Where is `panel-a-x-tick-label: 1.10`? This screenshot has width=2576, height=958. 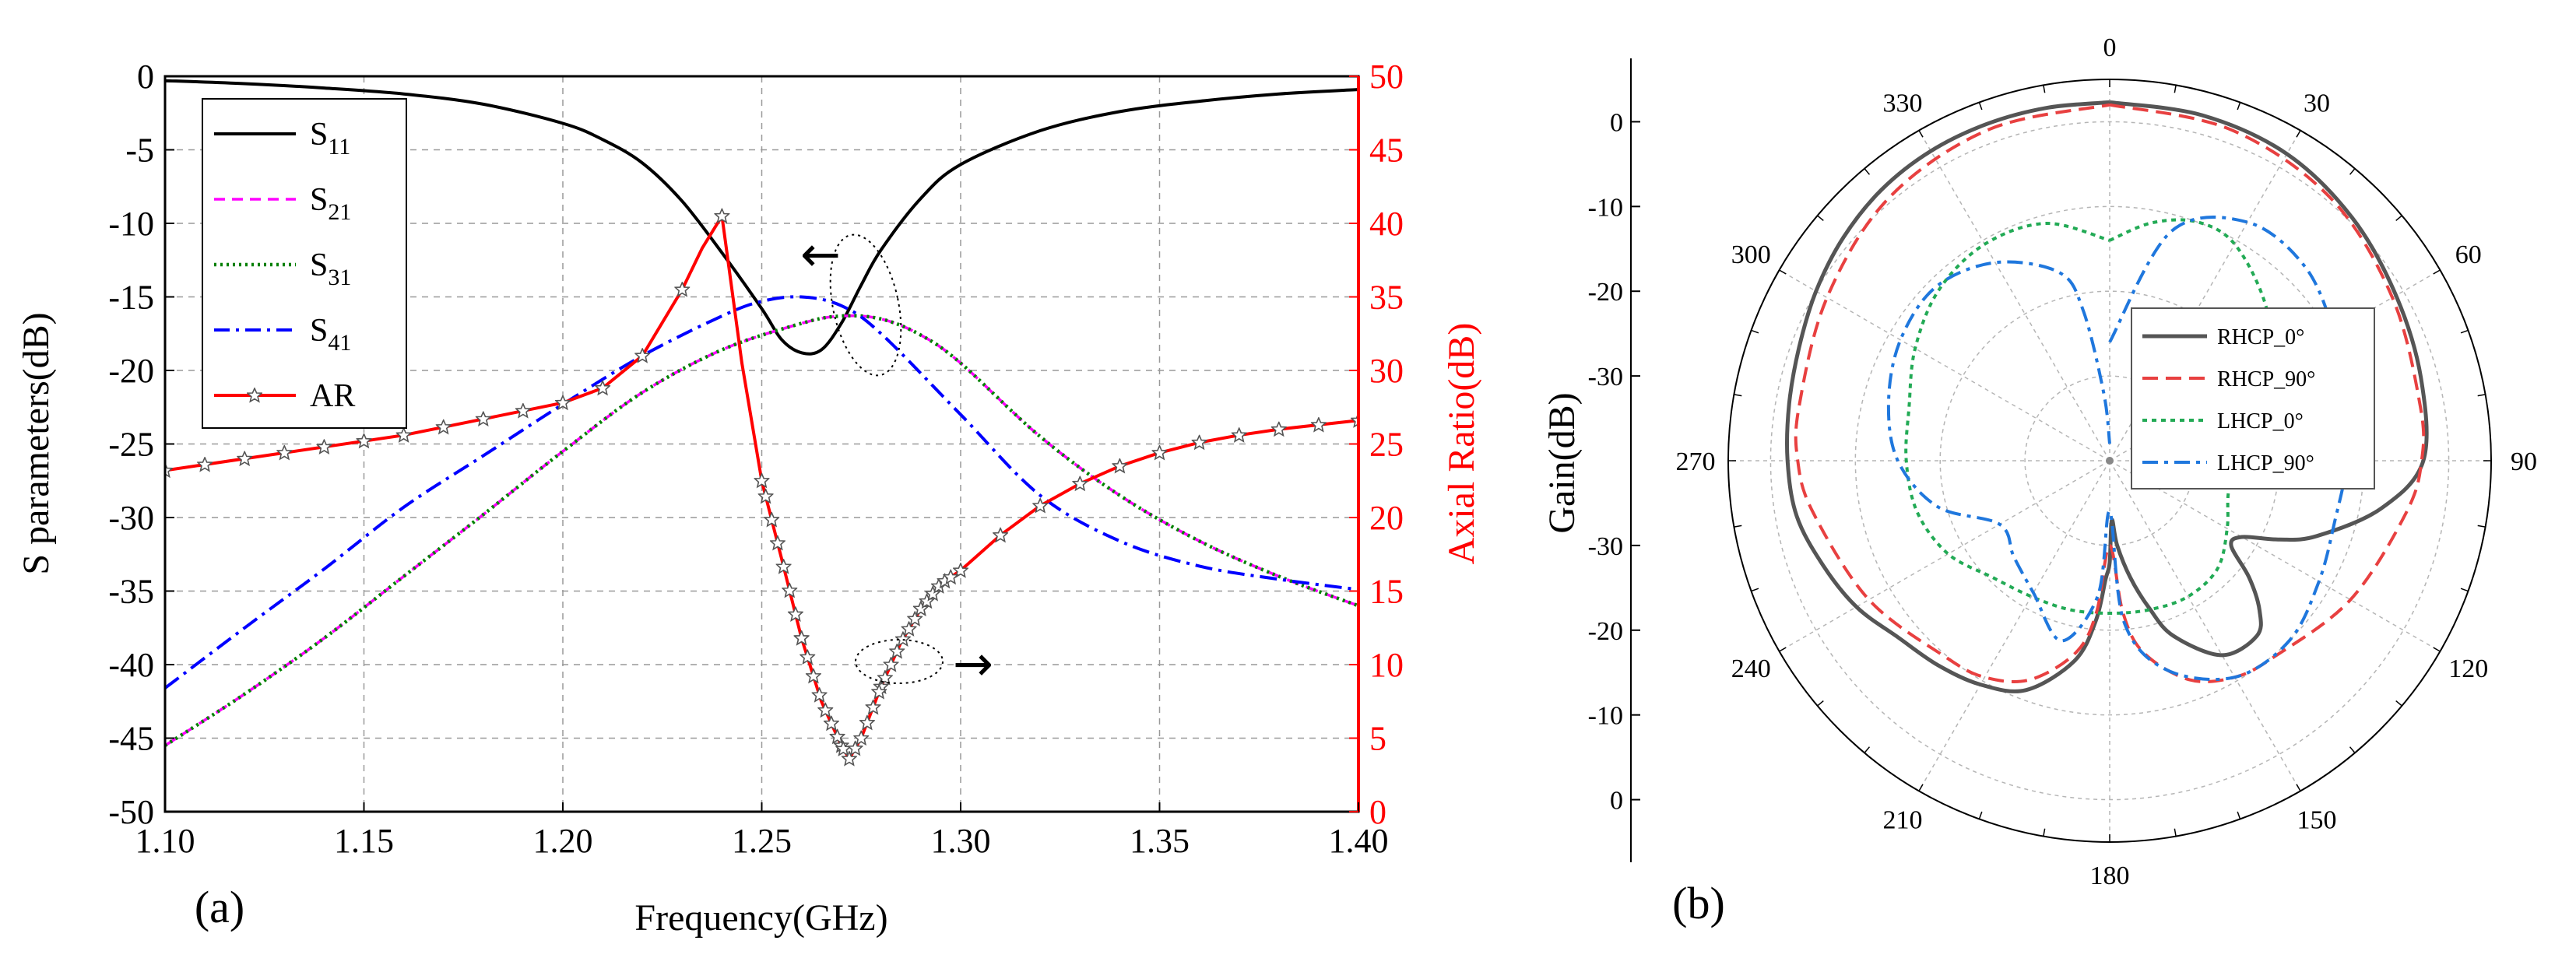 panel-a-x-tick-label: 1.10 is located at coordinates (165, 841).